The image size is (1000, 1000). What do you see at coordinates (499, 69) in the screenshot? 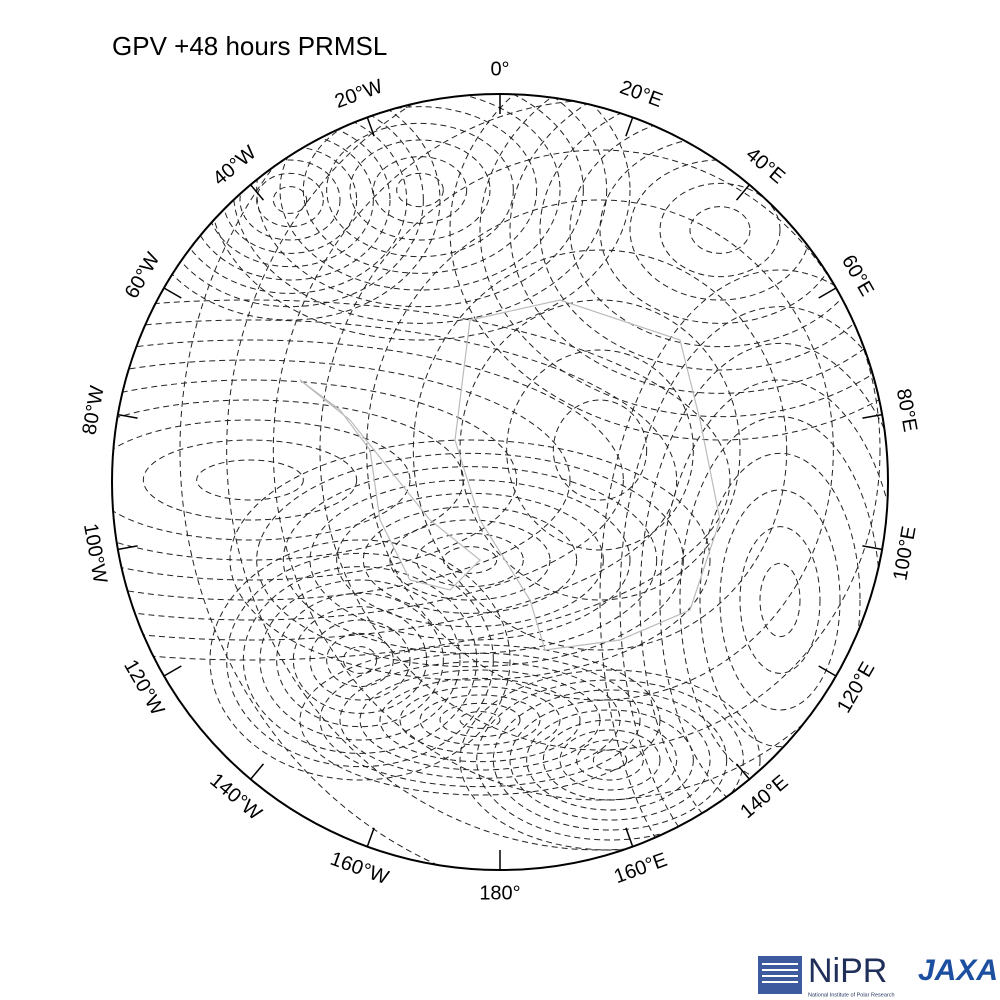
I see `longitude-label: 0°` at bounding box center [499, 69].